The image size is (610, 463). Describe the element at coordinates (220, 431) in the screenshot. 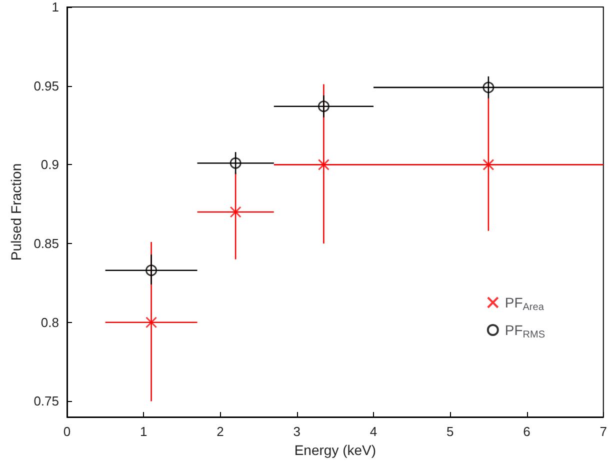

I see `x-tick-label: 2` at that location.